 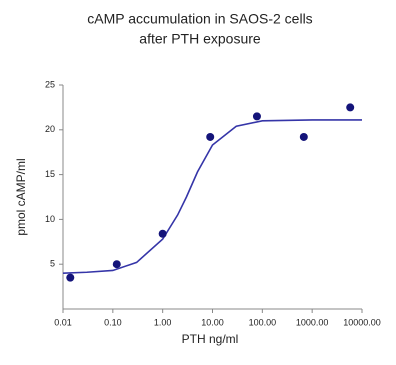 I want to click on x-tick-label: 0.10, so click(x=113, y=322).